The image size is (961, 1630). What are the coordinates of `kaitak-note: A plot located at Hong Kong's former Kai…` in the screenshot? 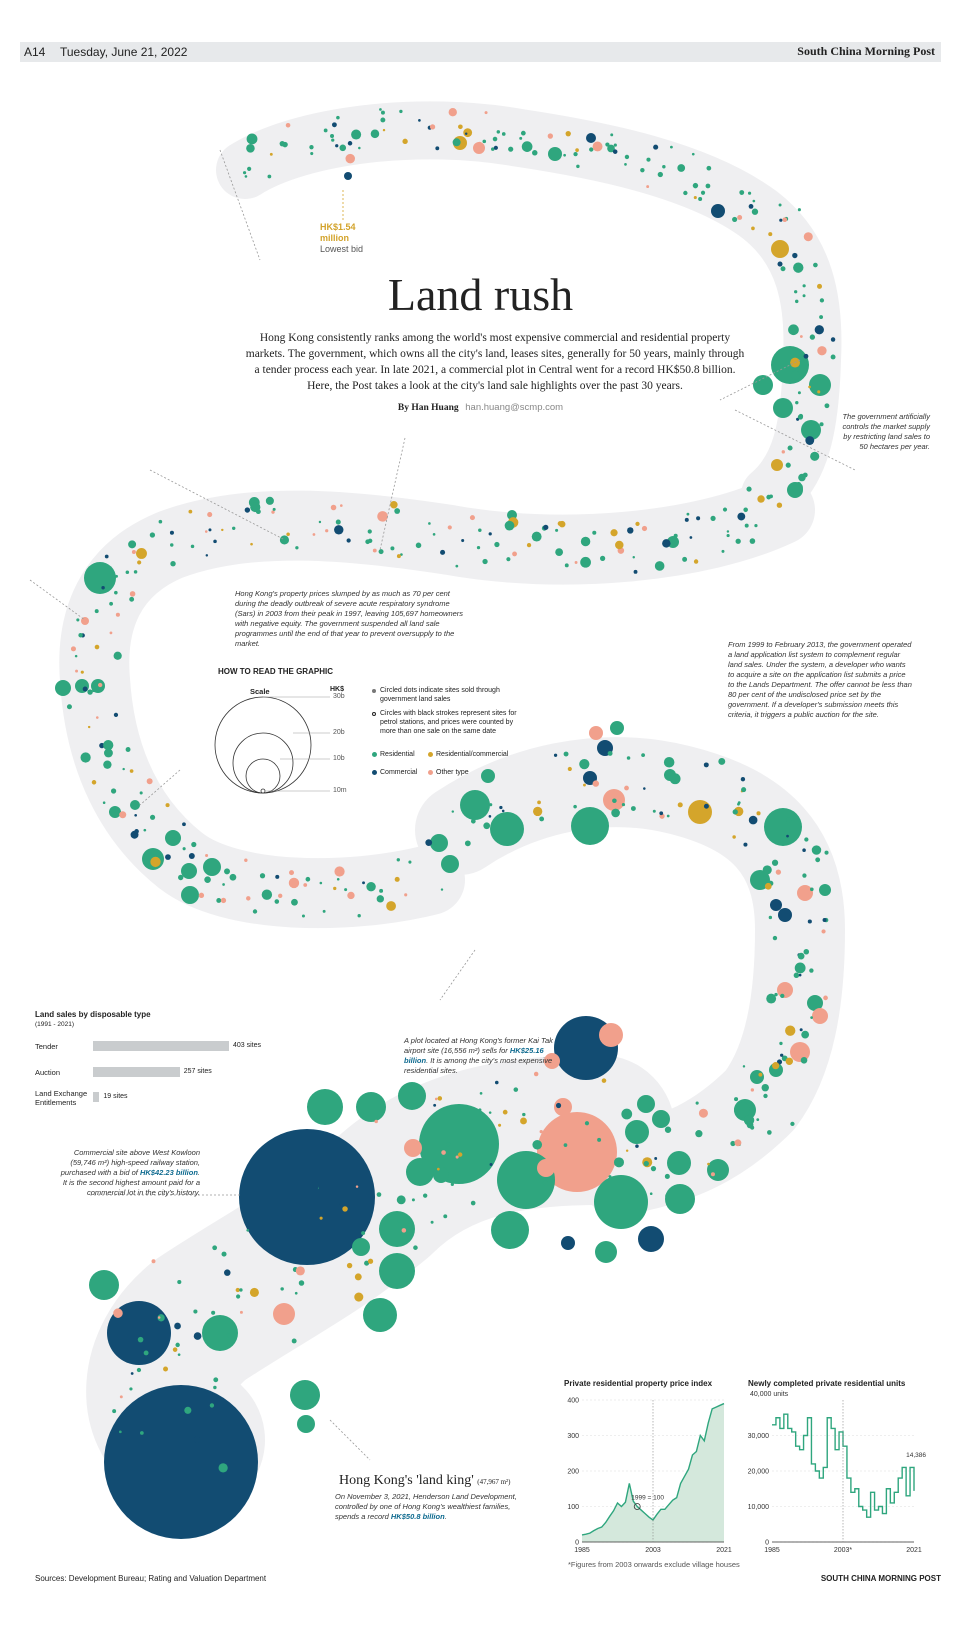 It's located at (478, 1055).